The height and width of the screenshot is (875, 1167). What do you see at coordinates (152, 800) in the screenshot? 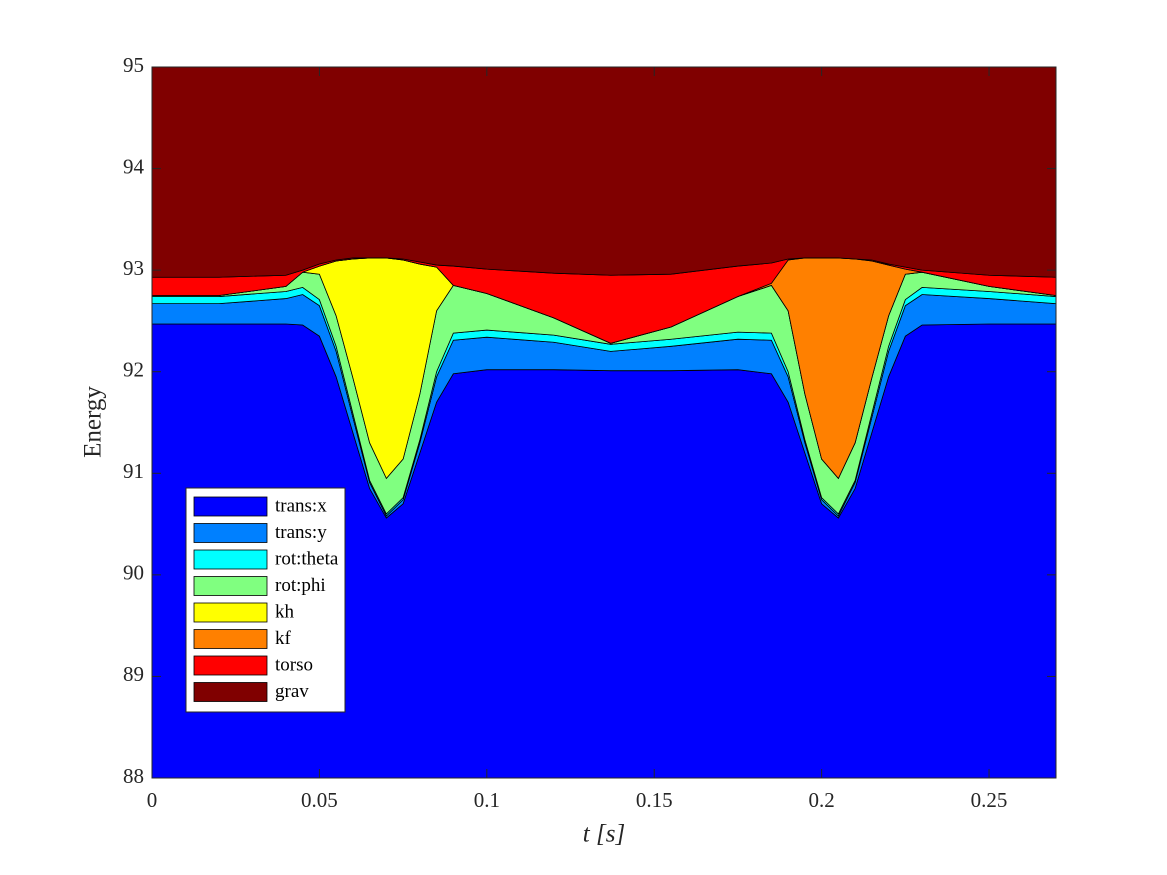
I see `x-tick-label: 0` at bounding box center [152, 800].